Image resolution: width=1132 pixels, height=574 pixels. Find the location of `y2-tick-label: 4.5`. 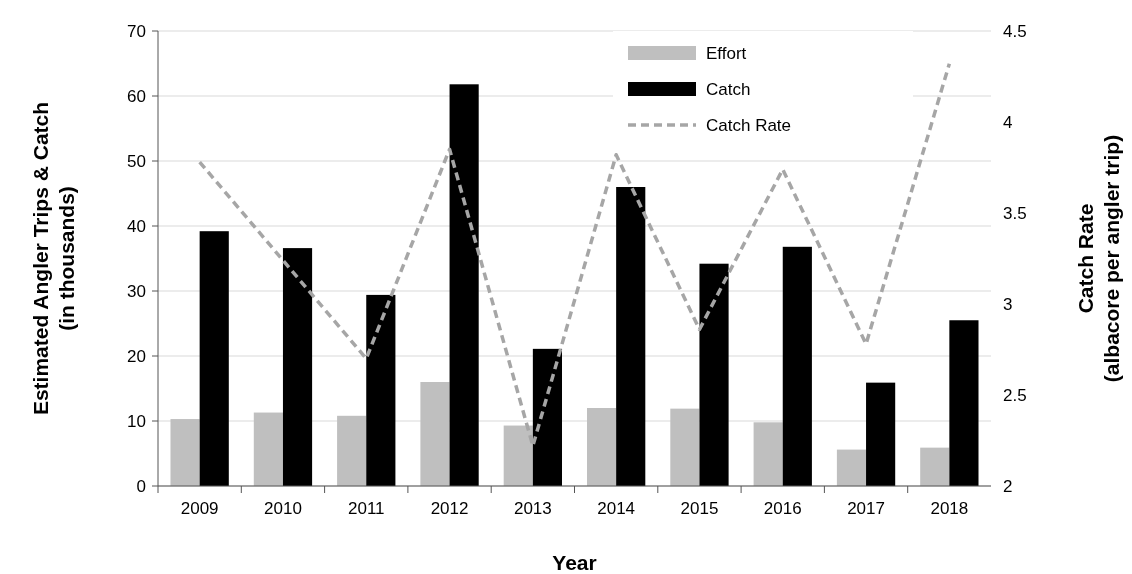

y2-tick-label: 4.5 is located at coordinates (1015, 31).